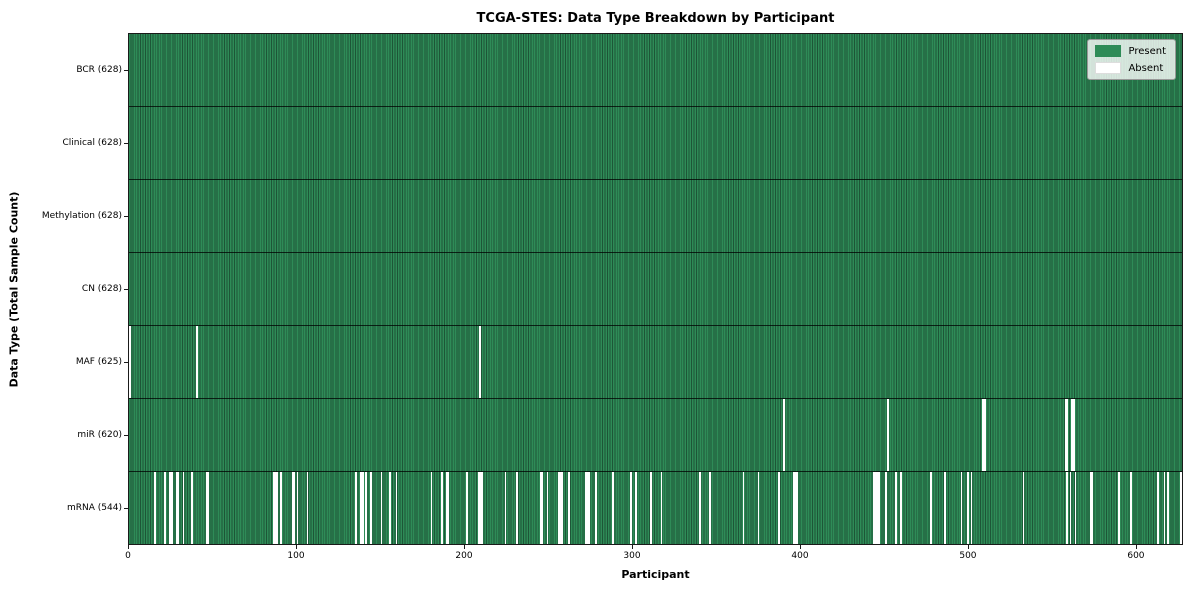 The image size is (1200, 600). What do you see at coordinates (99, 435) in the screenshot?
I see `y-tick-label: miR (620)` at bounding box center [99, 435].